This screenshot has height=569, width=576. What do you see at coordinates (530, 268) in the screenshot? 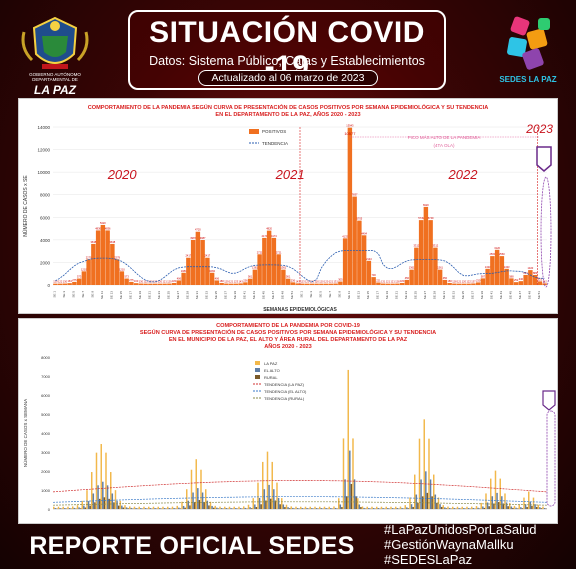
I see `data-label: 1320` at bounding box center [530, 268].